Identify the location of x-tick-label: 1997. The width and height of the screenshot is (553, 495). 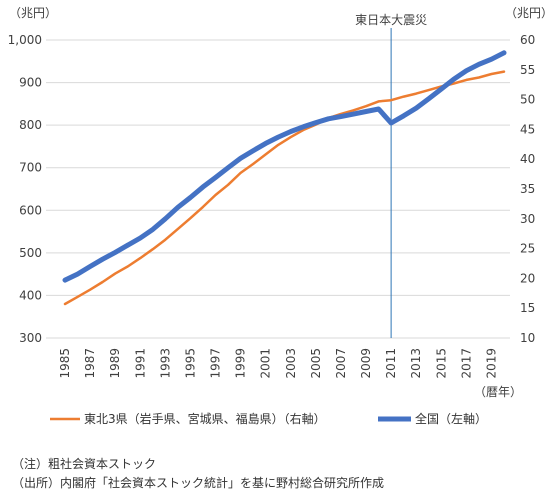
(216, 363).